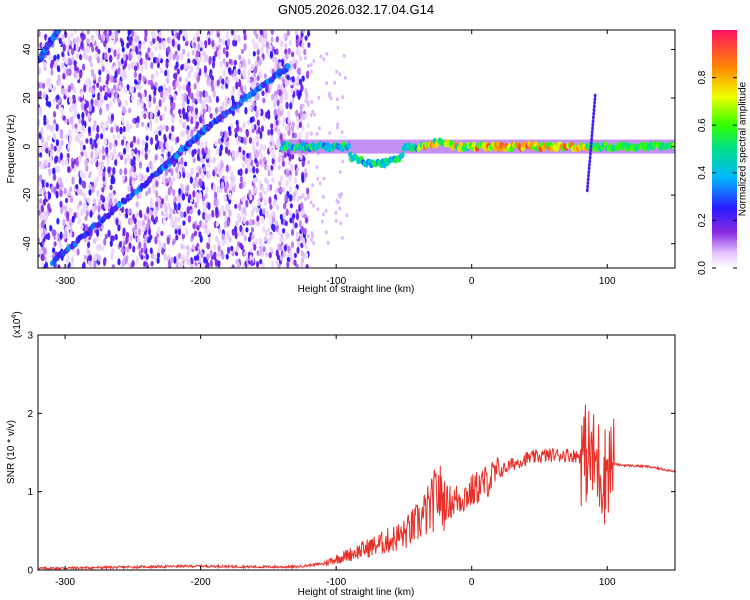 The width and height of the screenshot is (750, 600). Describe the element at coordinates (201, 281) in the screenshot. I see `x-tick-label: -200` at that location.